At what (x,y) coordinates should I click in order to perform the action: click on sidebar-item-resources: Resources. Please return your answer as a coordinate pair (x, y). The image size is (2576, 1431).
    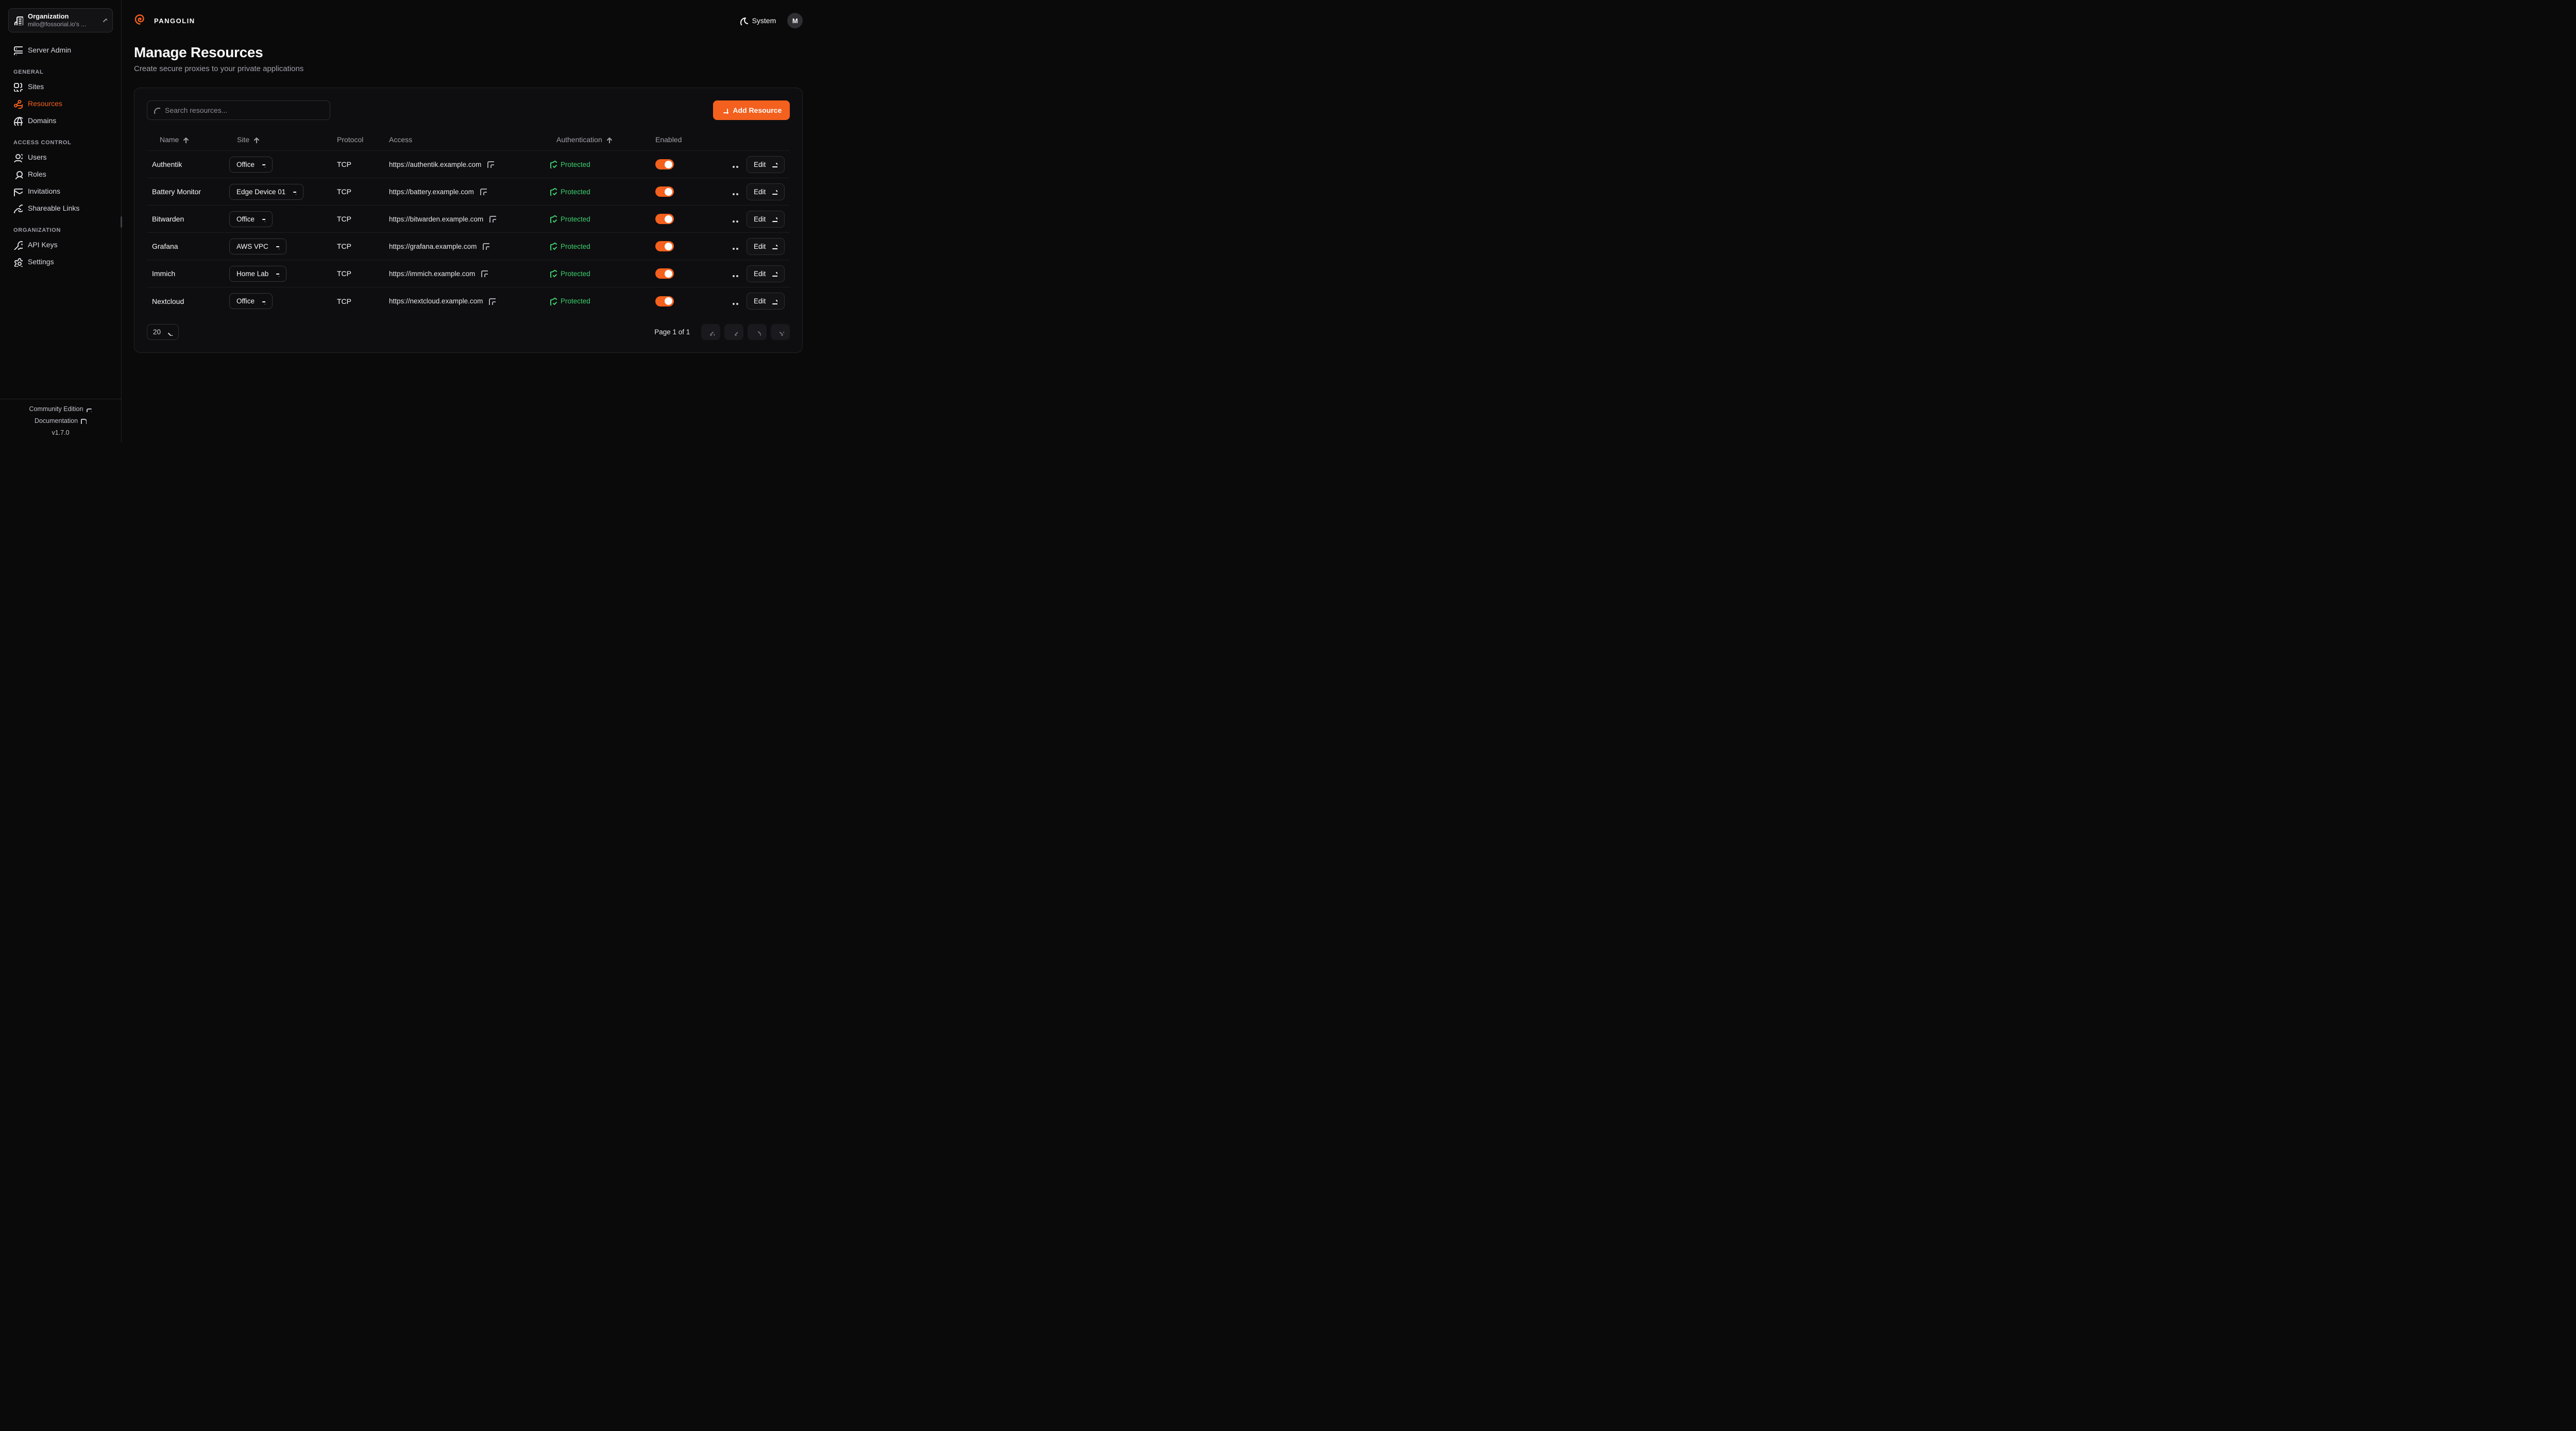
    Looking at the image, I should click on (60, 103).